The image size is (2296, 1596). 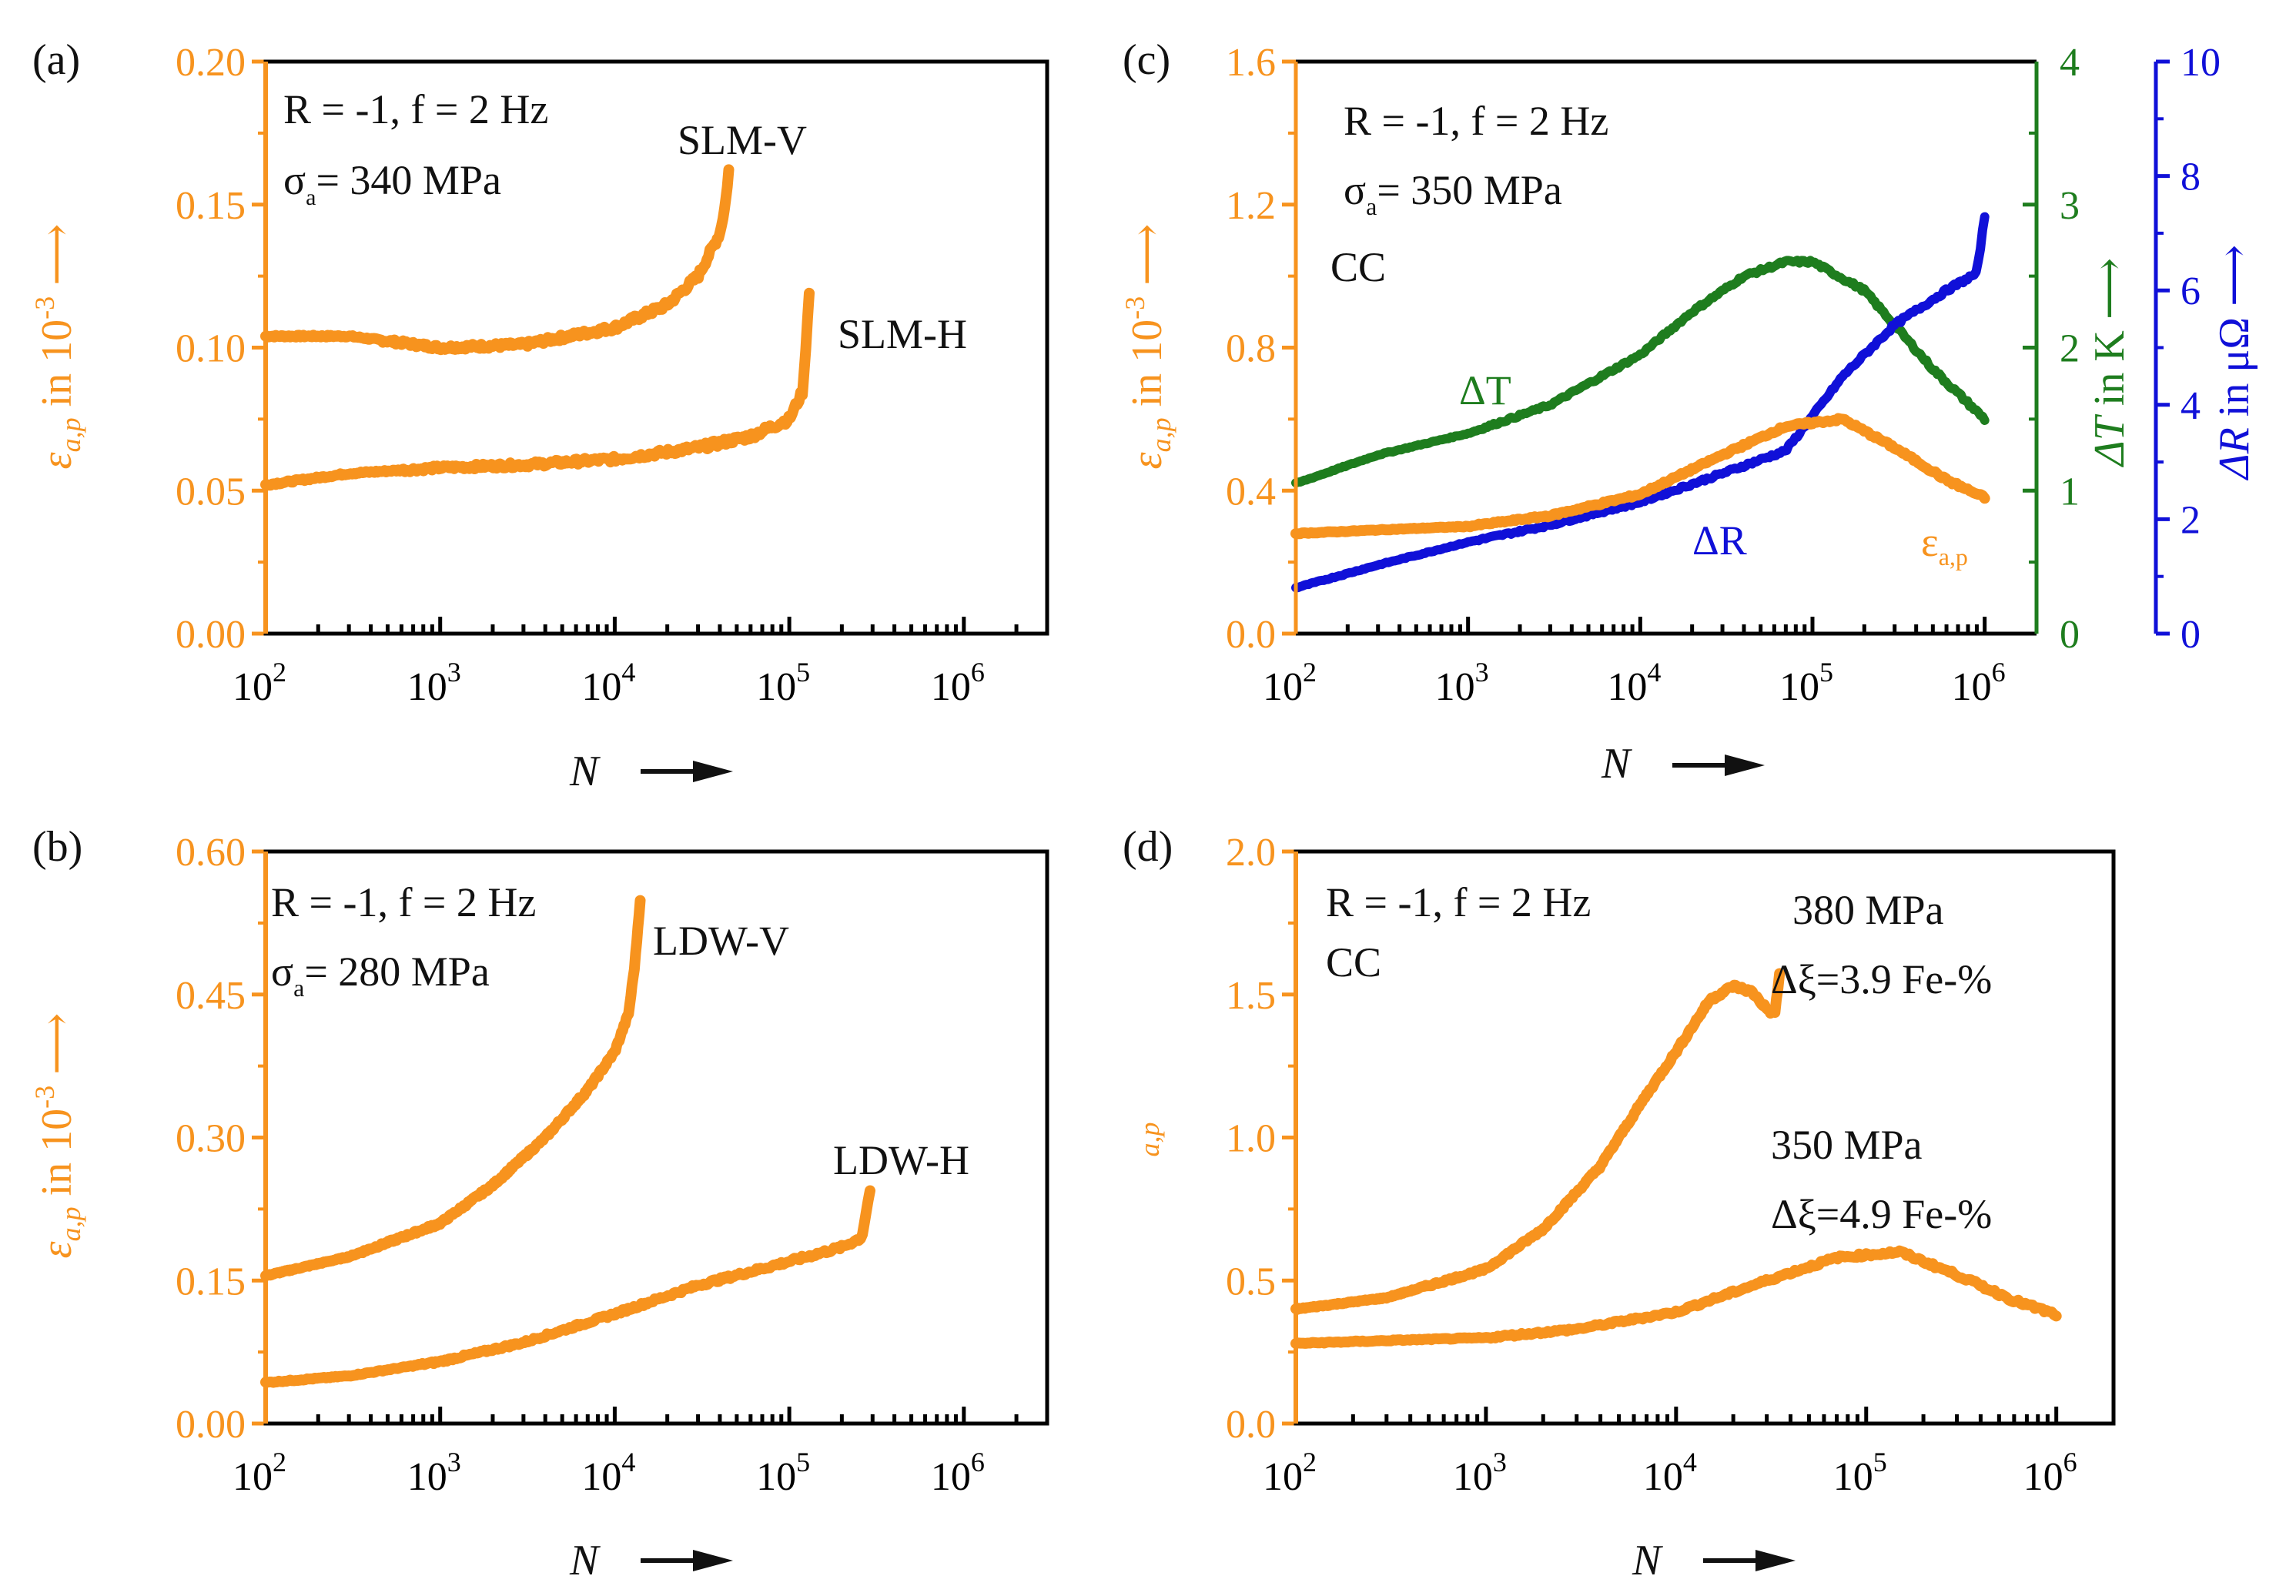 What do you see at coordinates (2191, 635) in the screenshot?
I see `y3-tick-label: 0` at bounding box center [2191, 635].